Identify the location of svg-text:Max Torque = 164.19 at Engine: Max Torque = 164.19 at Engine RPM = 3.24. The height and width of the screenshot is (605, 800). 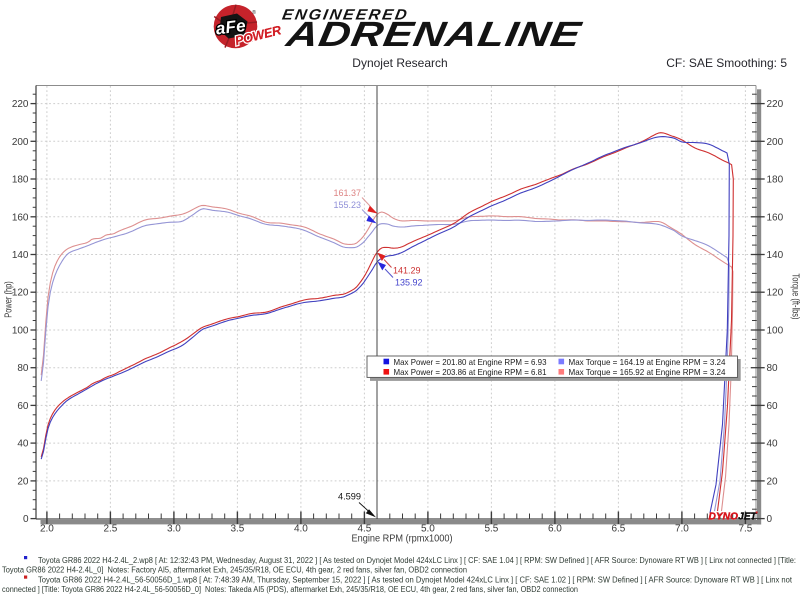
(647, 362).